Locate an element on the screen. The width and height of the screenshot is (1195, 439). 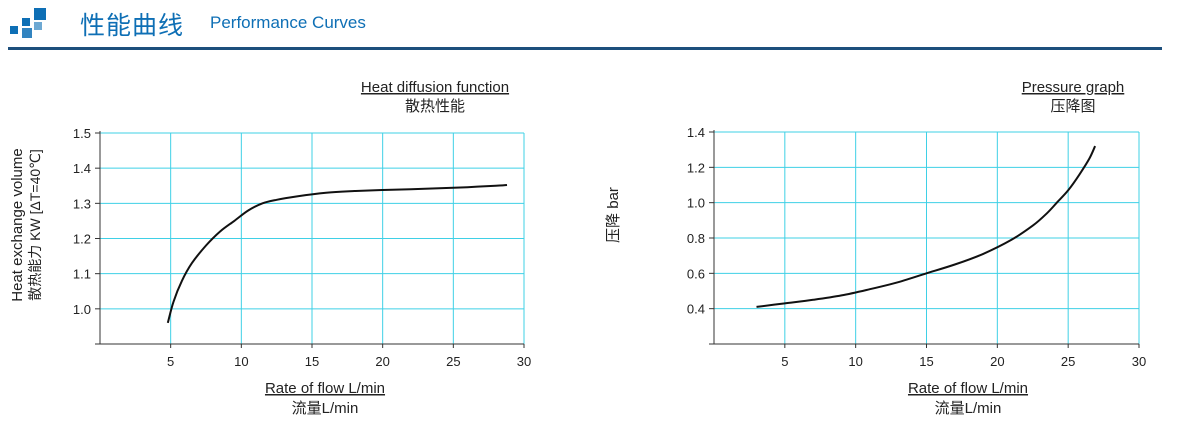
page-title-cn: 性能曲线 is located at coordinates (132, 25).